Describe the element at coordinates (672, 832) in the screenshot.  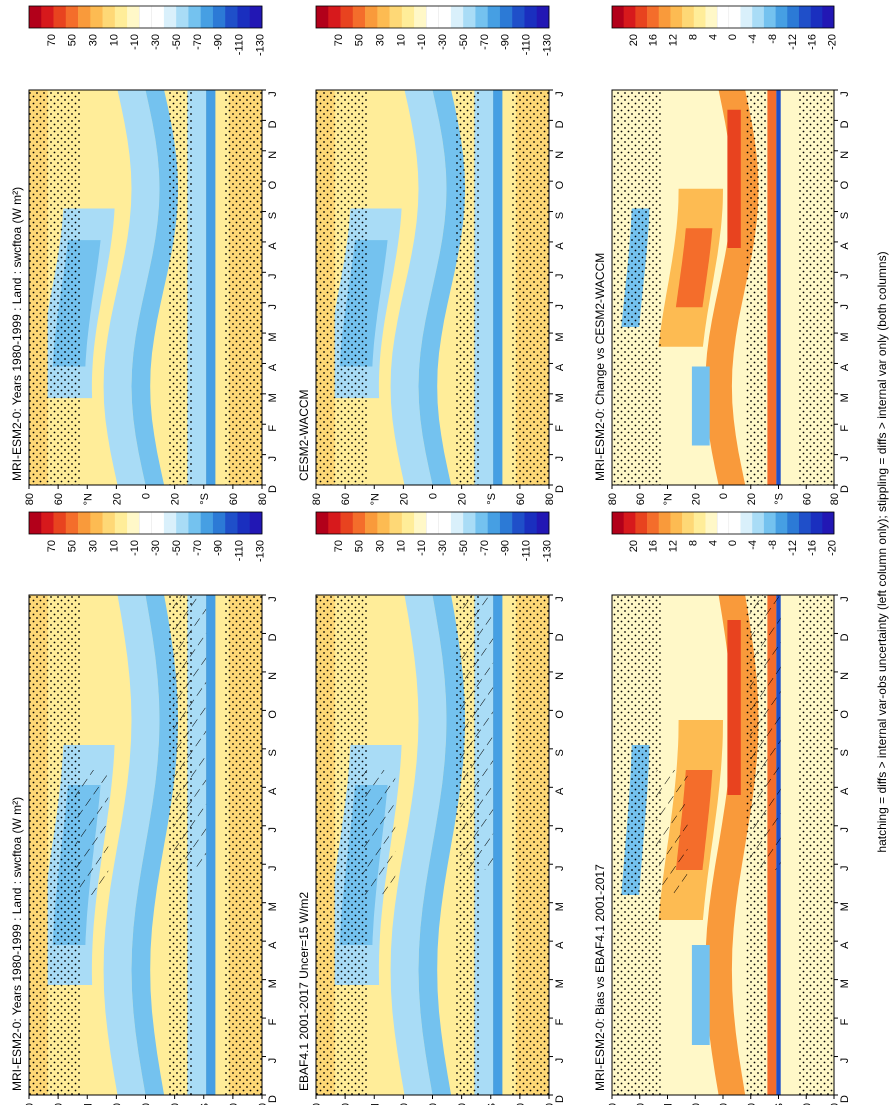
I see `hatching` at that location.